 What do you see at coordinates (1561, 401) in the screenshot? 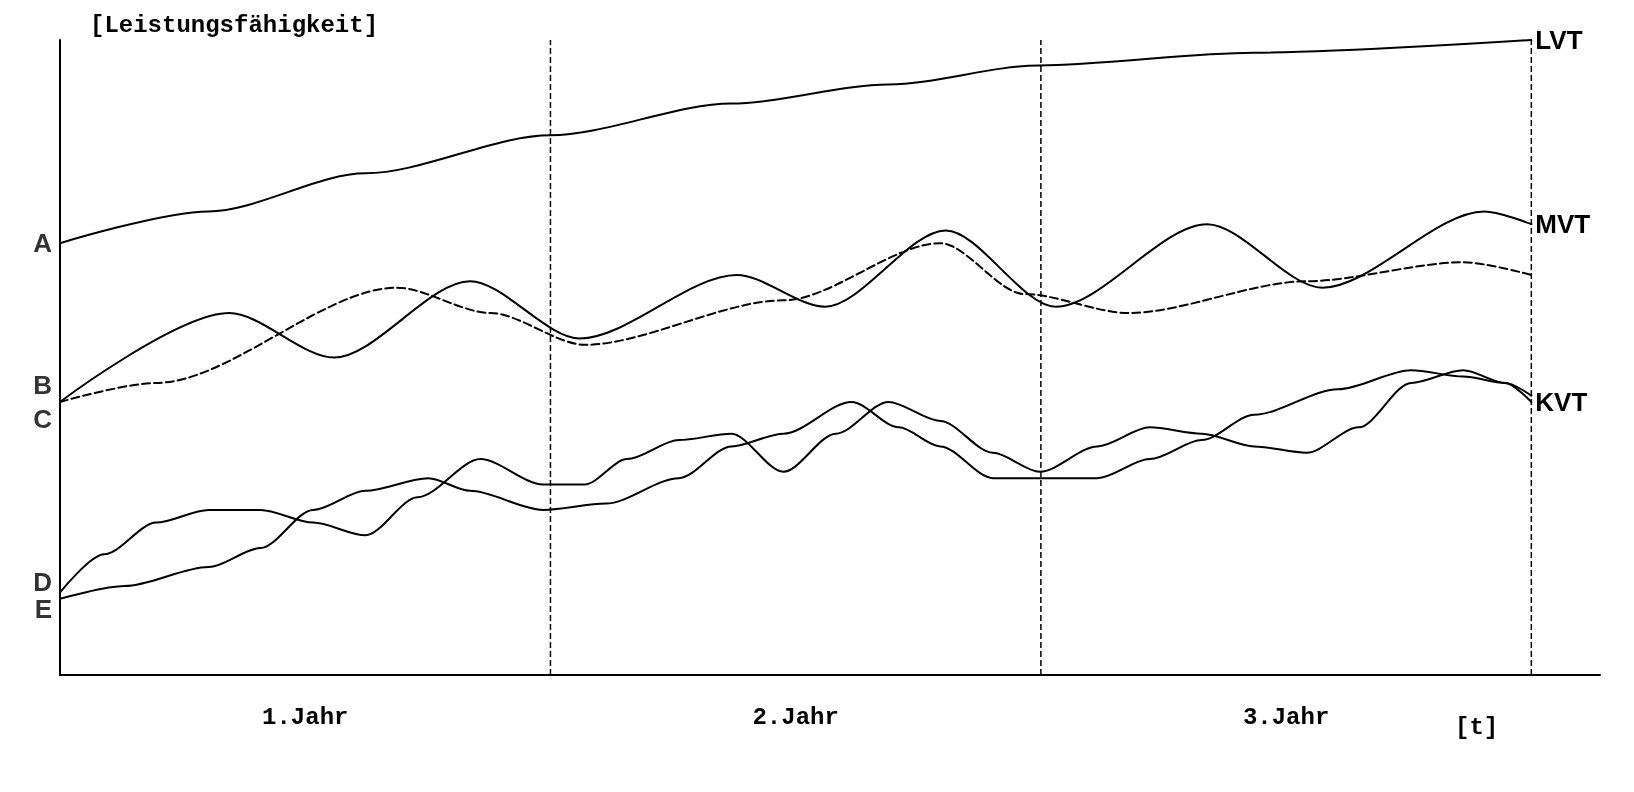
I see `series-label: KVT` at bounding box center [1561, 401].